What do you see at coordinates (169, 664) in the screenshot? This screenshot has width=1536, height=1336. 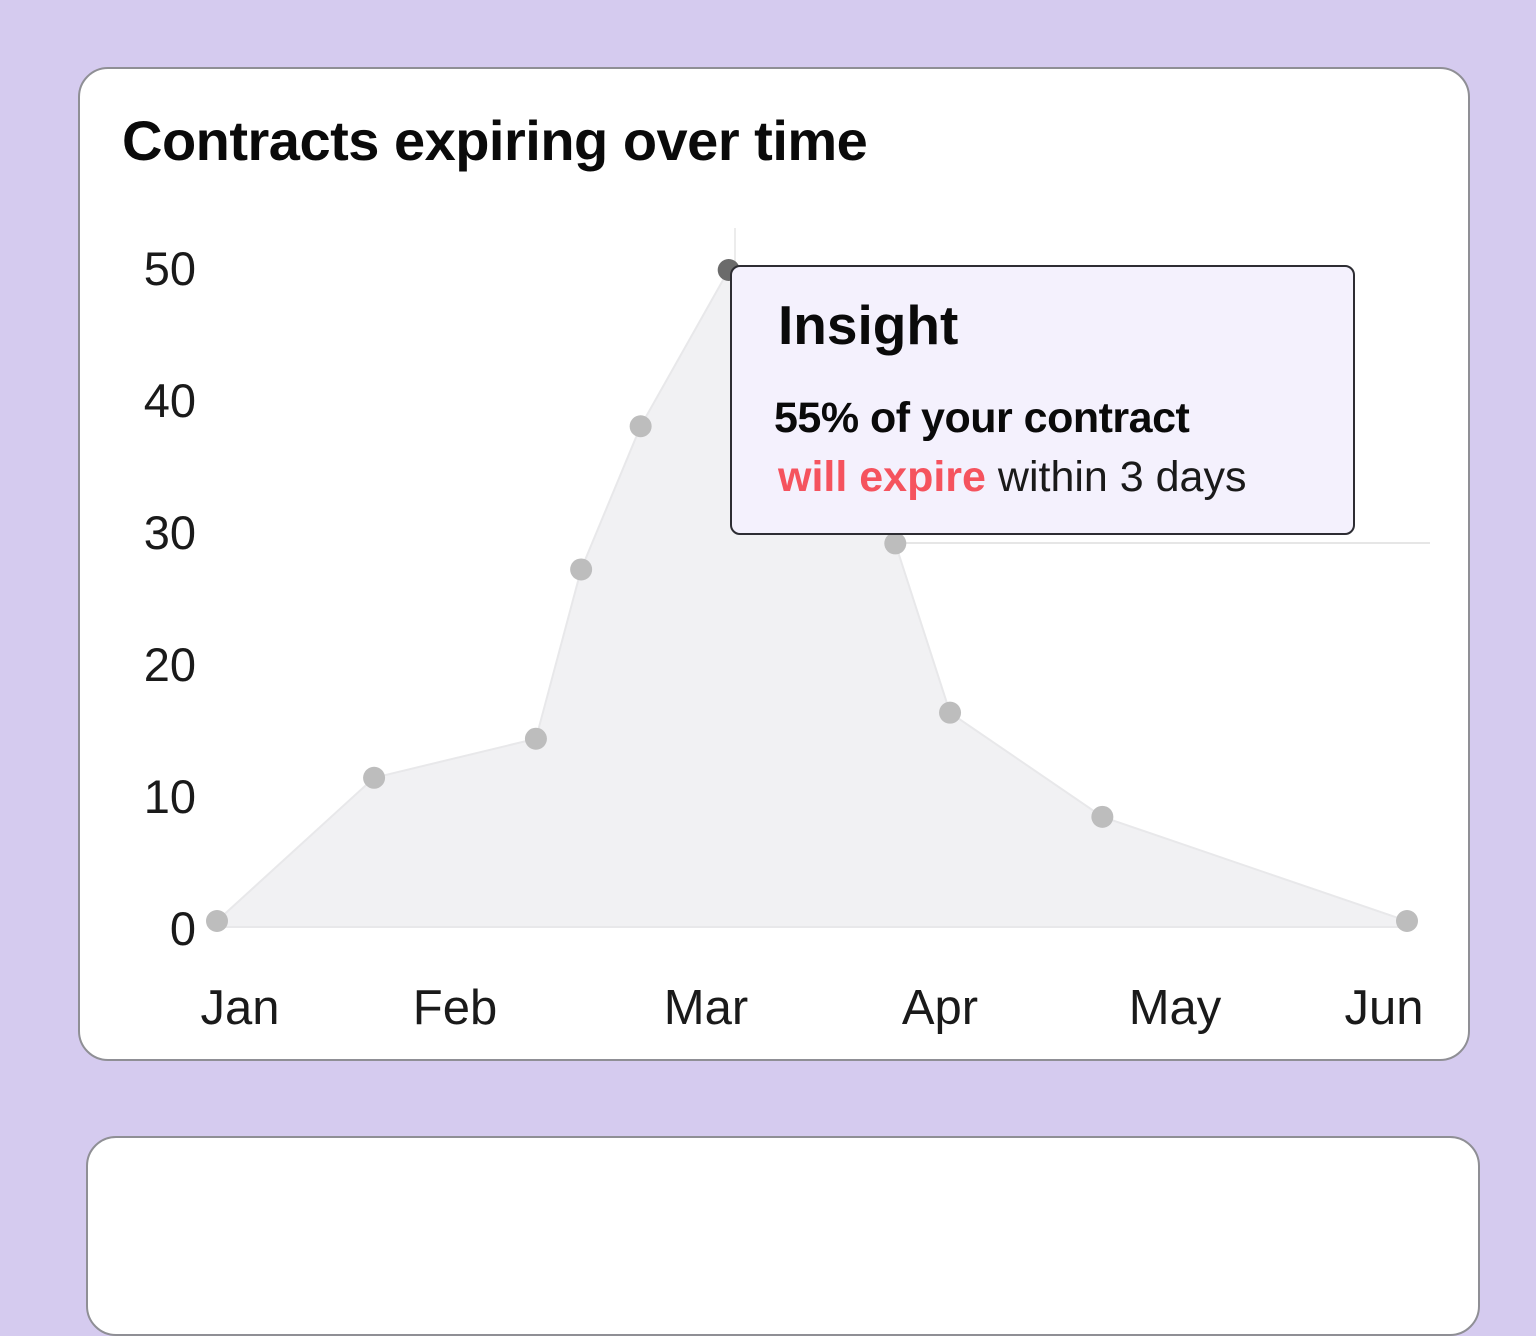 I see `y-tick-20: 20` at bounding box center [169, 664].